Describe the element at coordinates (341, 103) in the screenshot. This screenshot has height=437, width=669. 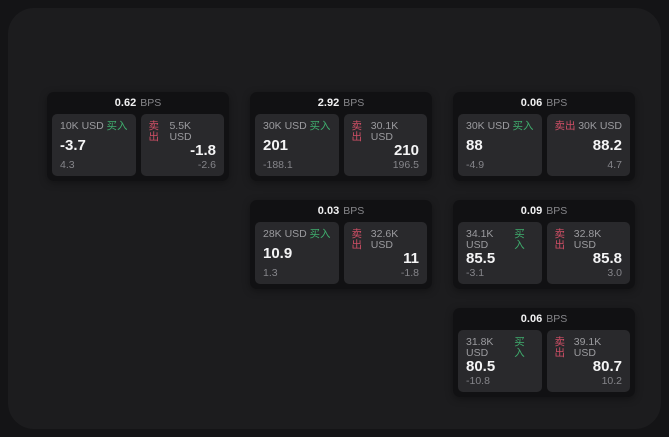
I see `bps-header: 2.92 BPS` at that location.